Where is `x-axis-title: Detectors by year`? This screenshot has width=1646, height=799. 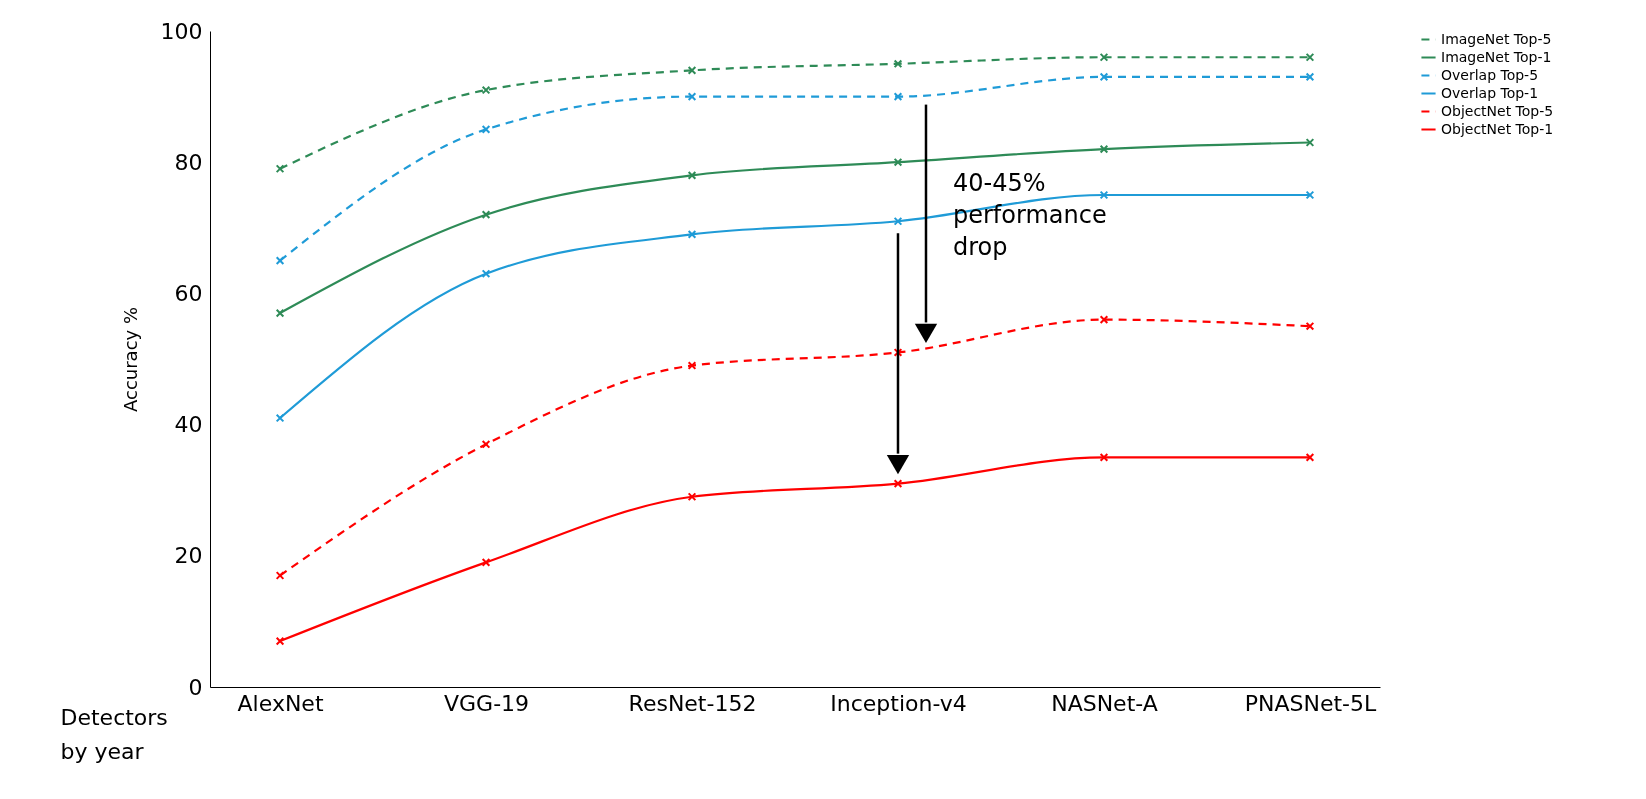 x-axis-title: Detectors by year is located at coordinates (114, 734).